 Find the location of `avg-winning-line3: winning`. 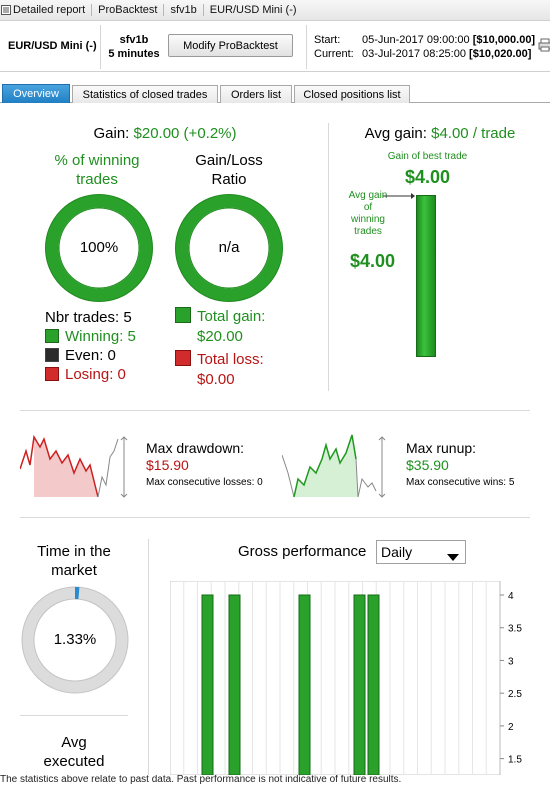

avg-winning-line3: winning is located at coordinates (368, 219).